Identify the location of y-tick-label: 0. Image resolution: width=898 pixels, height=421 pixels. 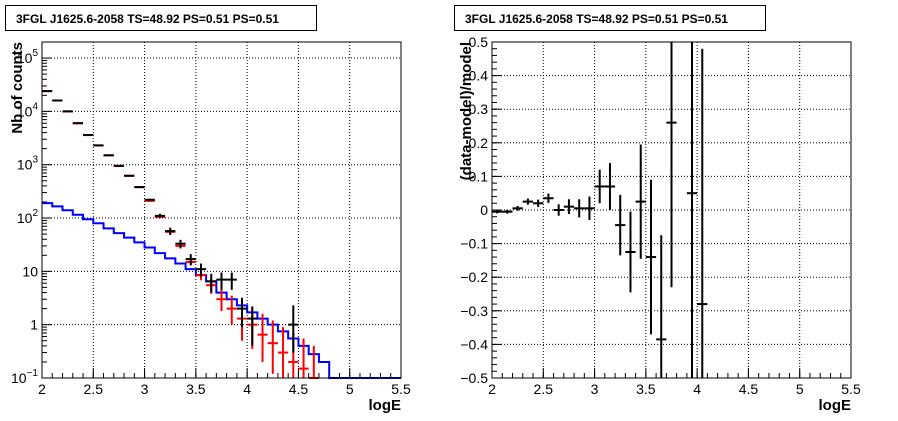
(484, 210).